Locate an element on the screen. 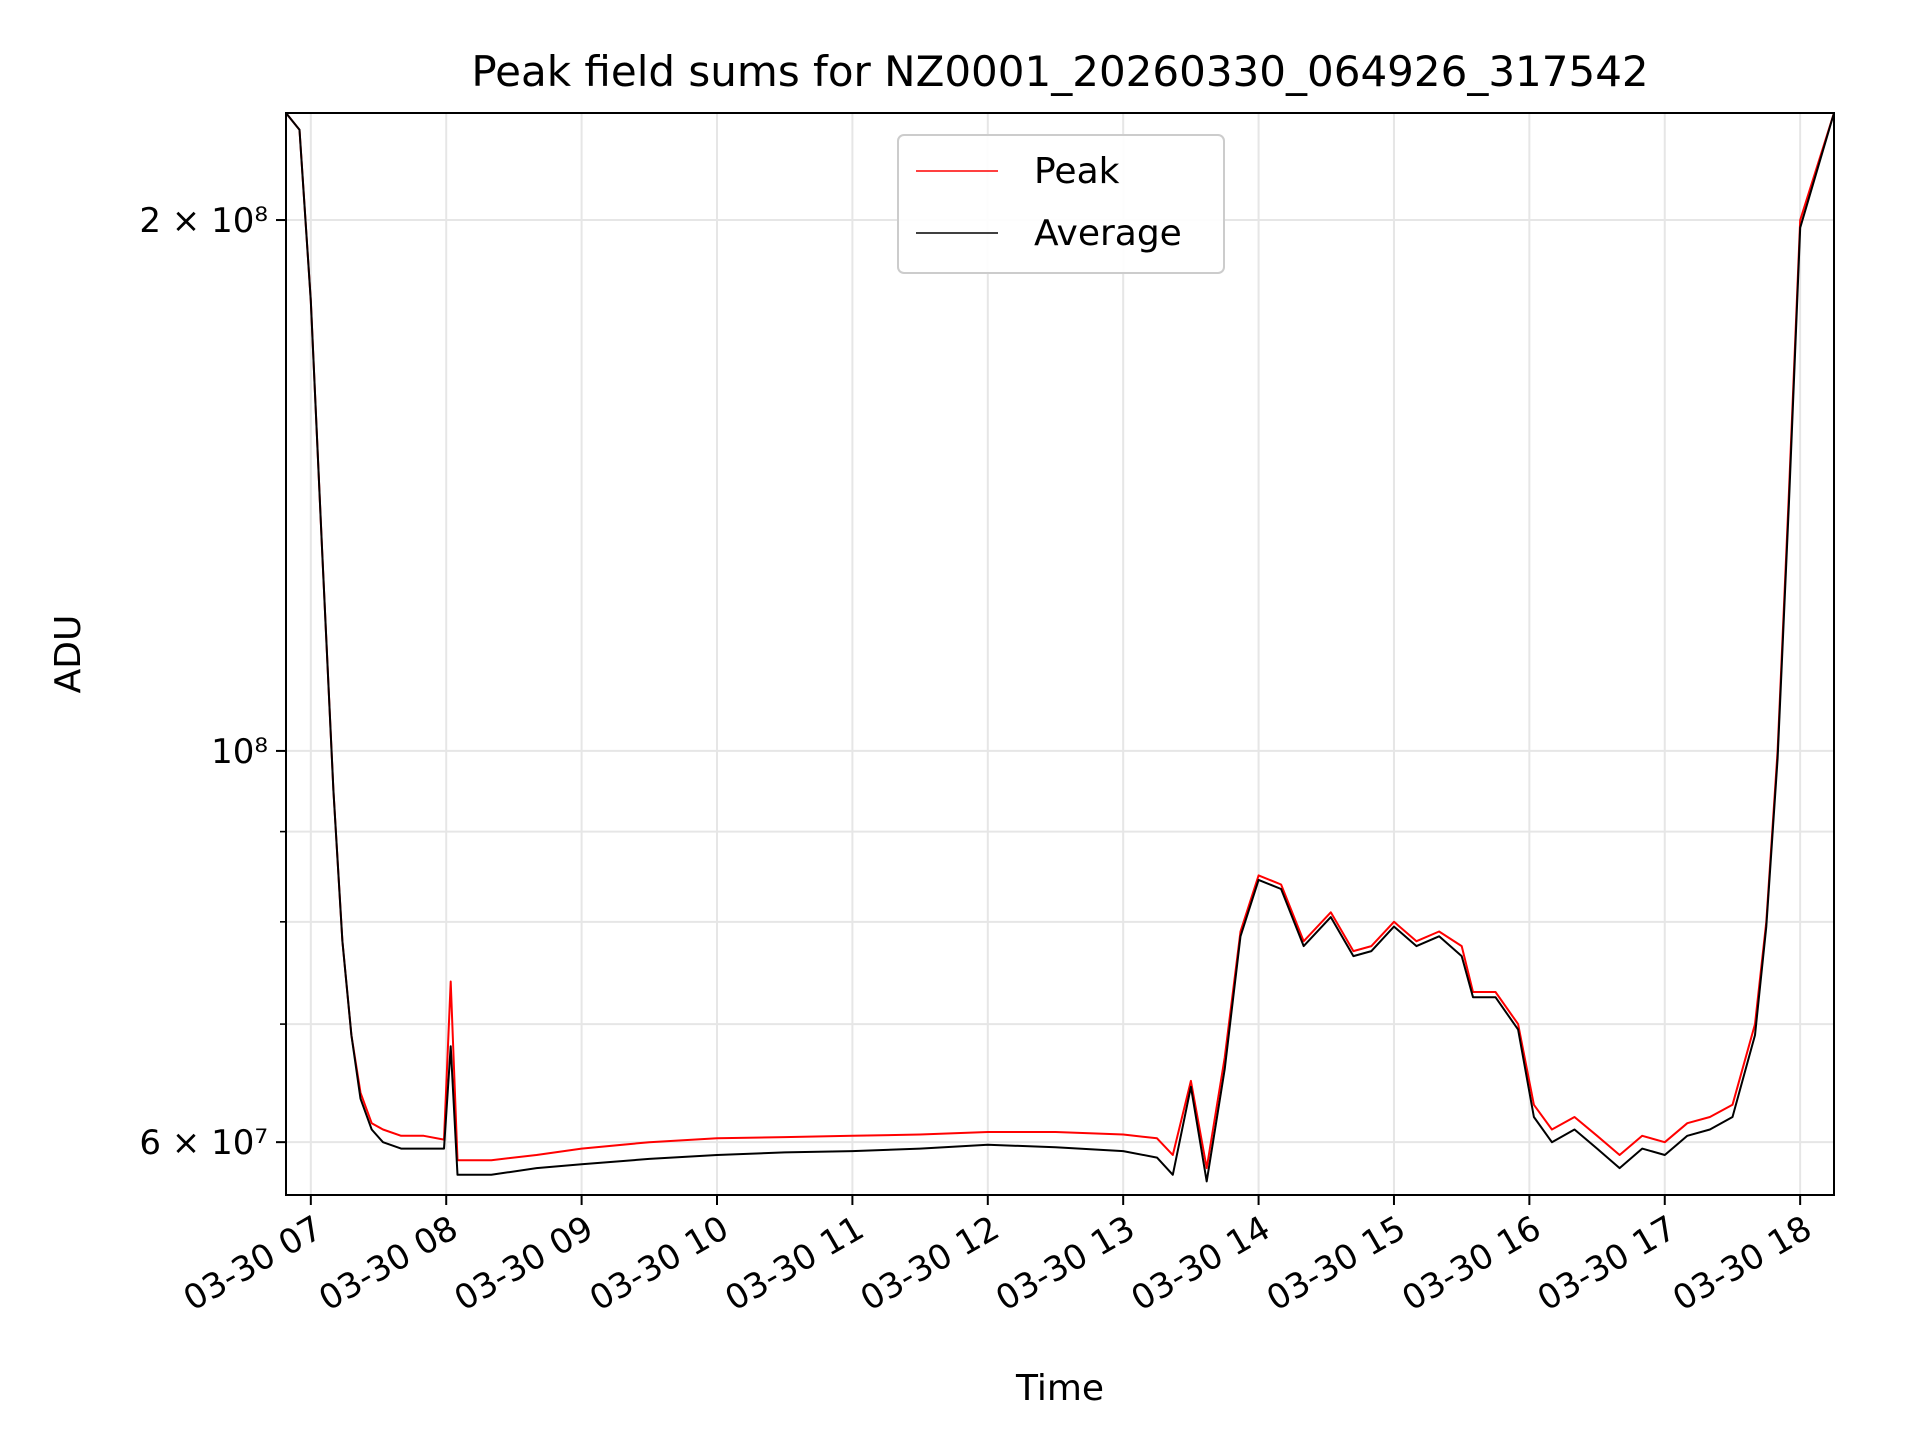 The width and height of the screenshot is (1920, 1444). legend-box is located at coordinates (1061, 204).